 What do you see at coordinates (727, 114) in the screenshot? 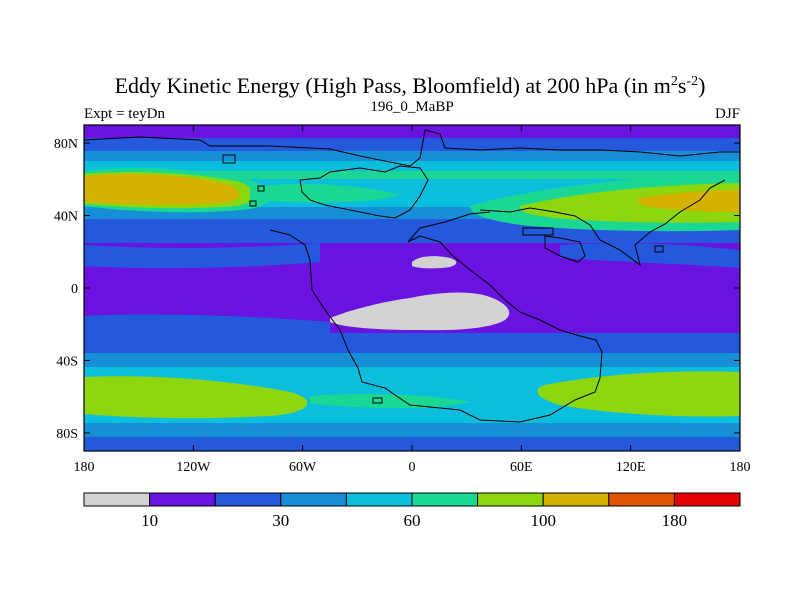
I see `season-label: DJF` at bounding box center [727, 114].